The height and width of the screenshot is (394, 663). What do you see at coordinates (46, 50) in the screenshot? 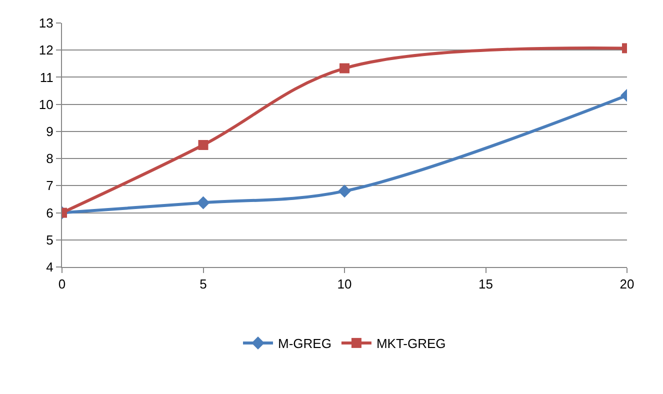
I see `y-tick-label: 12` at bounding box center [46, 50].